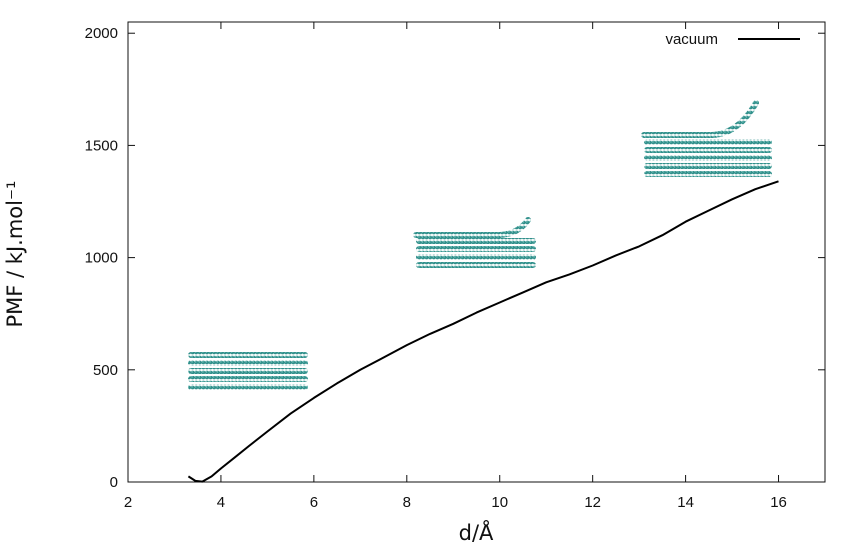 This screenshot has width=868, height=553. I want to click on y-tick-label: 1000, so click(101, 258).